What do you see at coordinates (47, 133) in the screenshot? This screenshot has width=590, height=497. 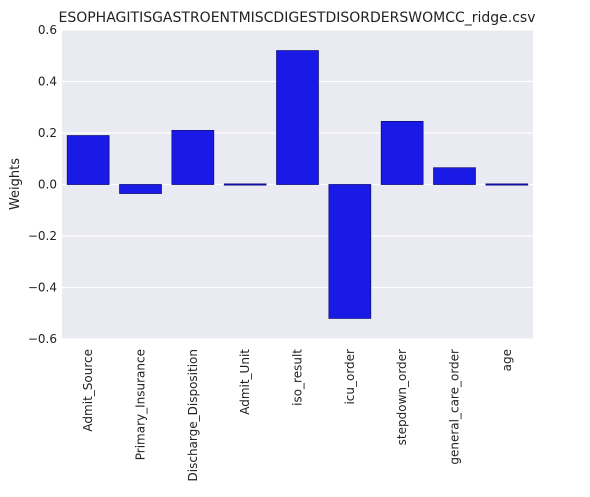 I see `y-tick-label: 0.2` at bounding box center [47, 133].